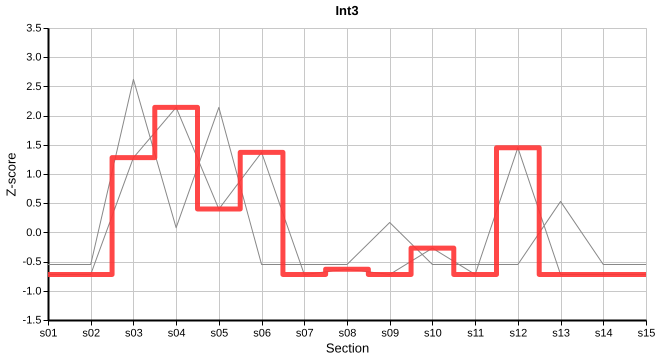 The width and height of the screenshot is (660, 360). I want to click on y-tick-label: 2.0, so click(34, 116).